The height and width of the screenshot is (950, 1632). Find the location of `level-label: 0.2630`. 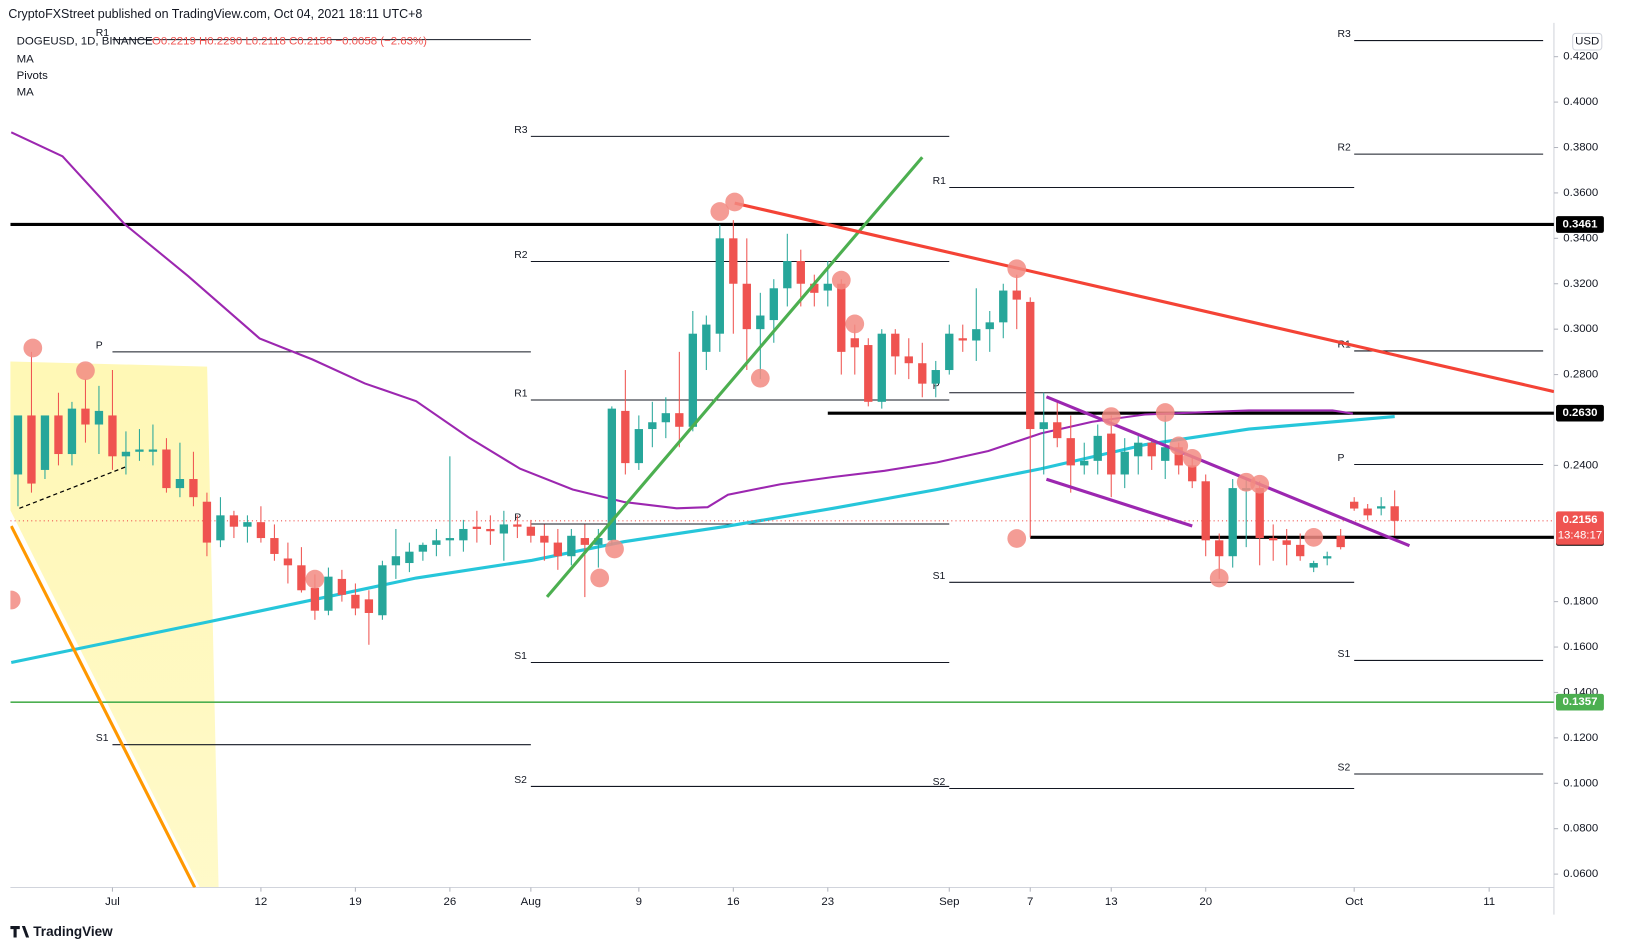

level-label: 0.2630 is located at coordinates (1579, 413).